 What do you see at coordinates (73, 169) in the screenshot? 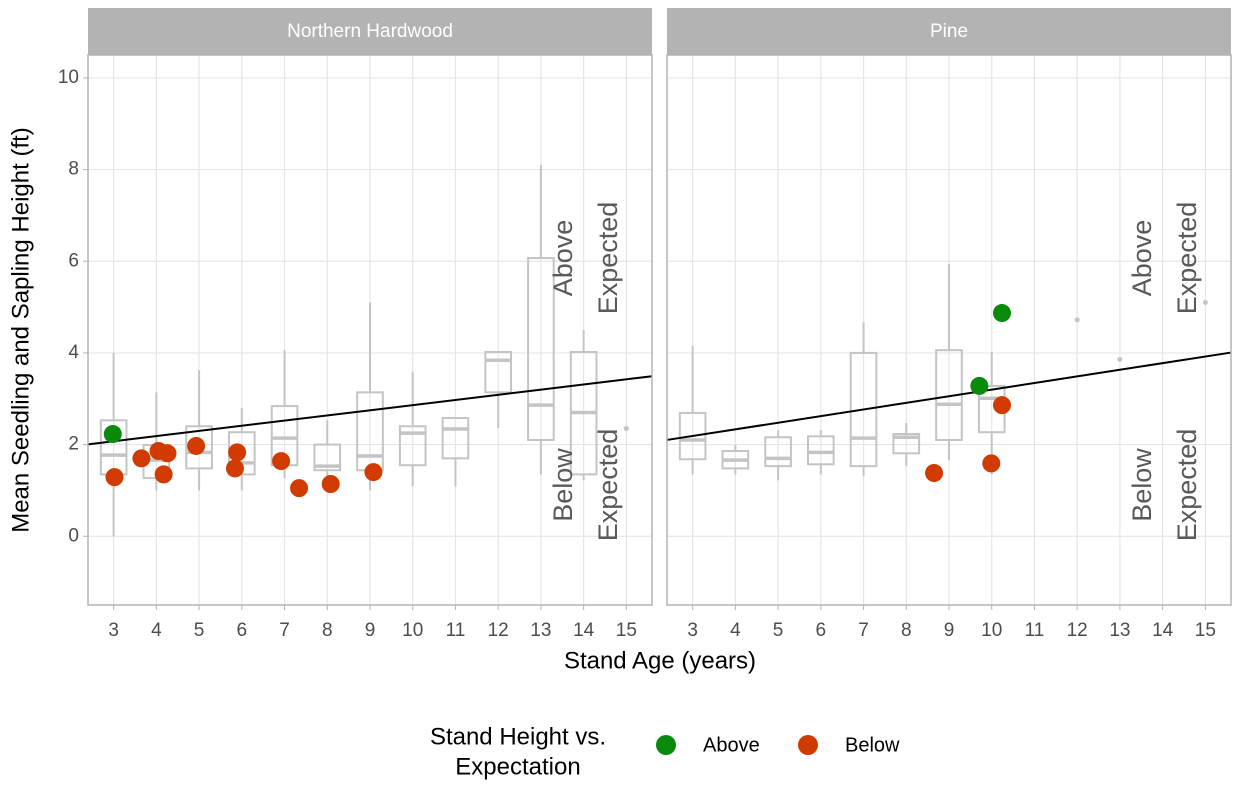
I see `y-tick-label: 8` at bounding box center [73, 169].